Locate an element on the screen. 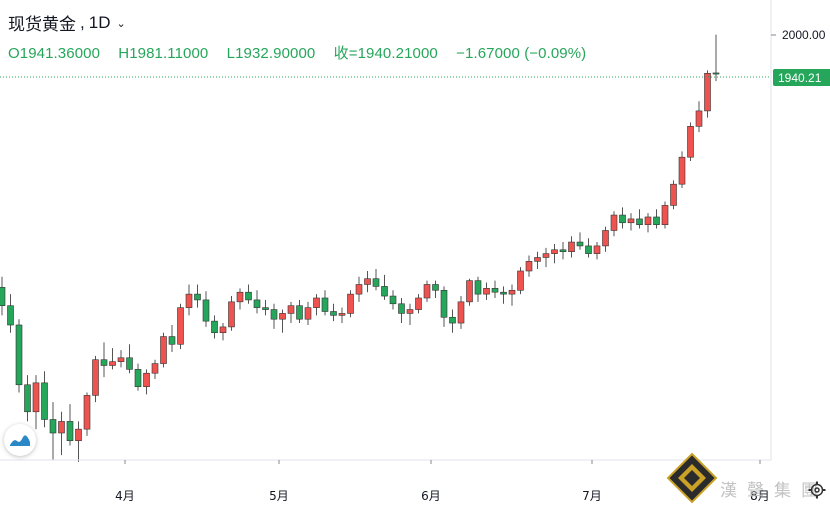 The image size is (830, 505). price-axis: 2000.00 1940.21 is located at coordinates (800, 57).